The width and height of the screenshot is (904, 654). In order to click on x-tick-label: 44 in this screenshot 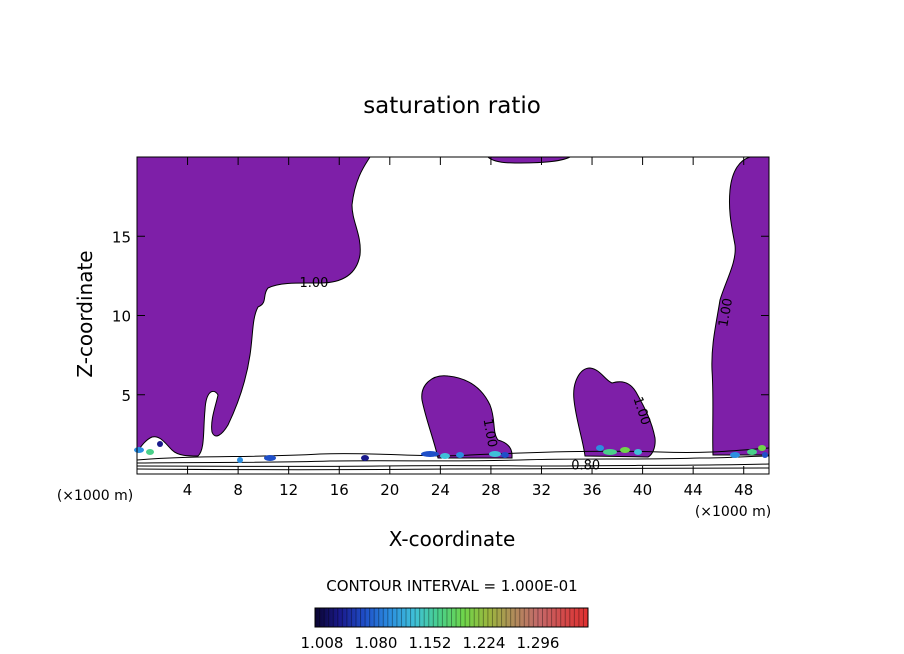, I will do `click(693, 490)`.